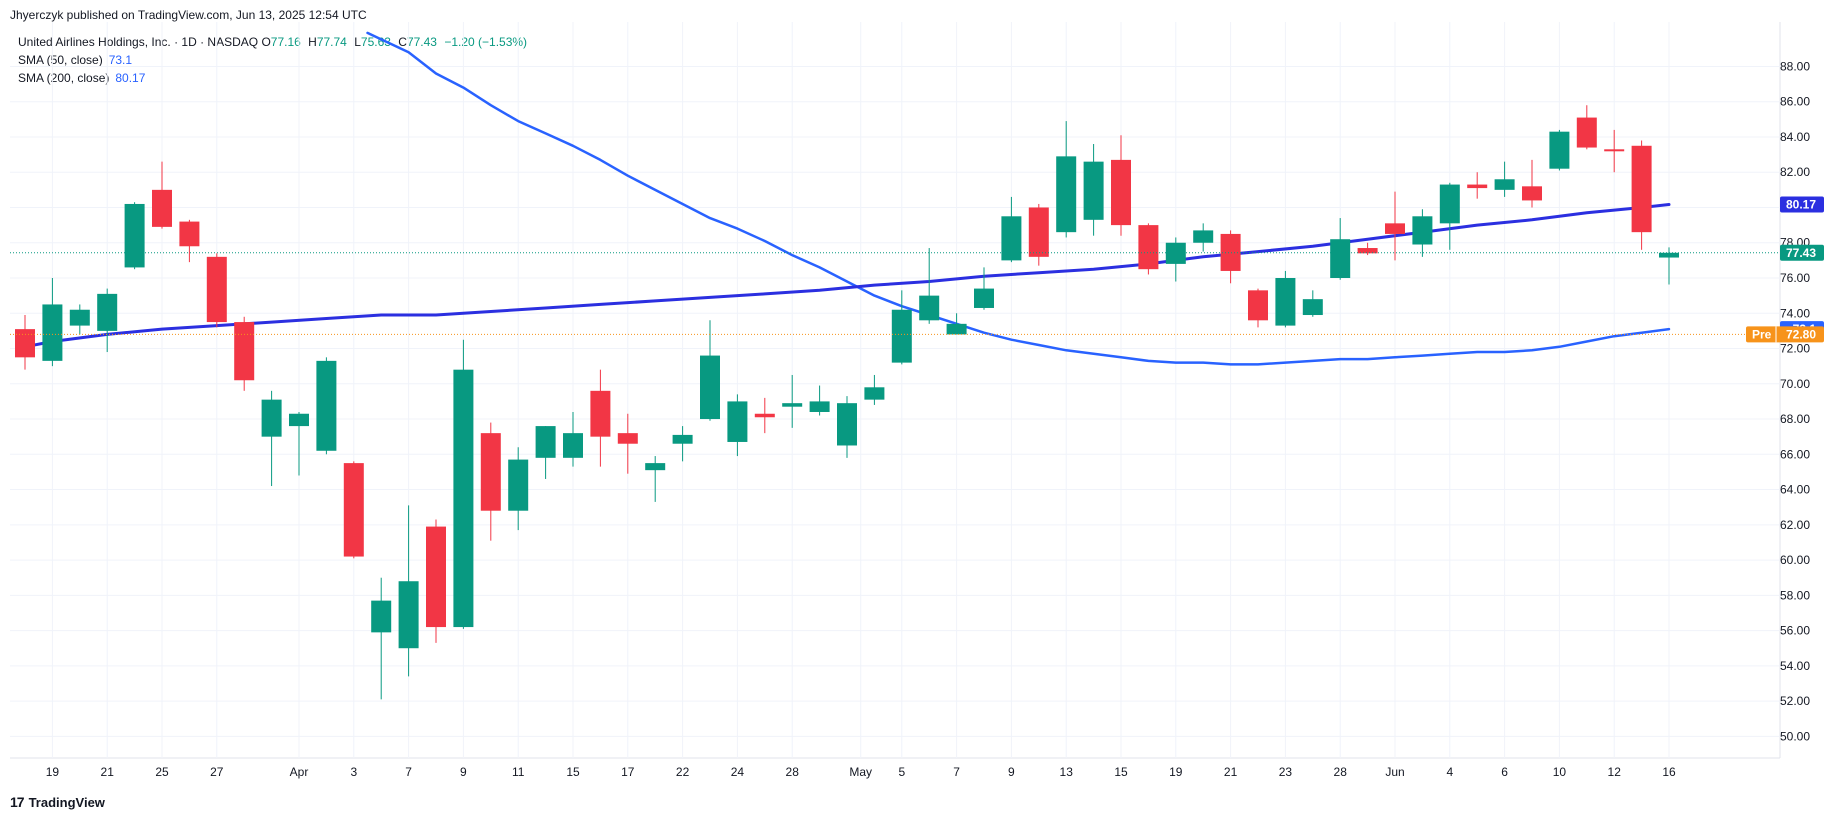  What do you see at coordinates (1795, 313) in the screenshot?
I see `y-tick-label: 74.00` at bounding box center [1795, 313].